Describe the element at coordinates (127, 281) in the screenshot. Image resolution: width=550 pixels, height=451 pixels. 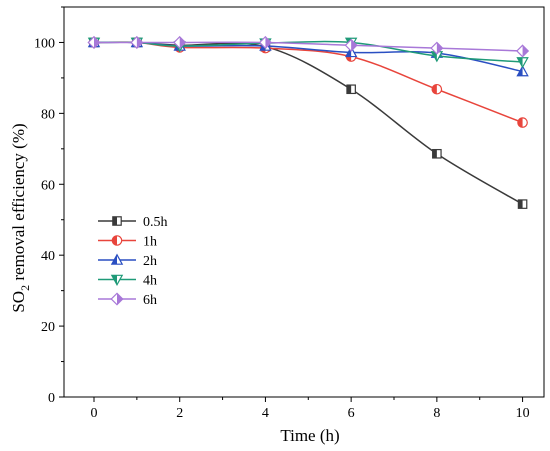
I see `legend-item: 4h` at that location.